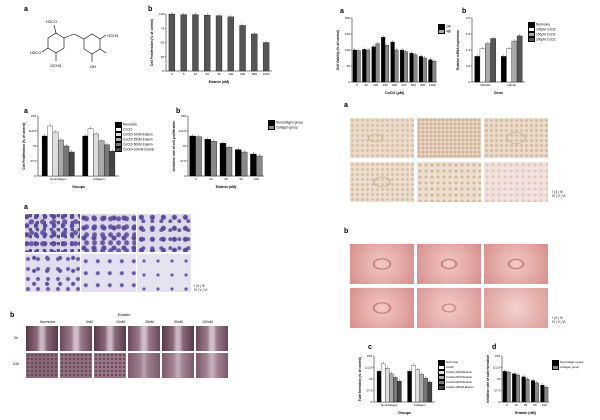 This screenshot has width=600, height=420. Describe the element at coordinates (12, 315) in the screenshot. I see `panel-label-scratch: b` at that location.